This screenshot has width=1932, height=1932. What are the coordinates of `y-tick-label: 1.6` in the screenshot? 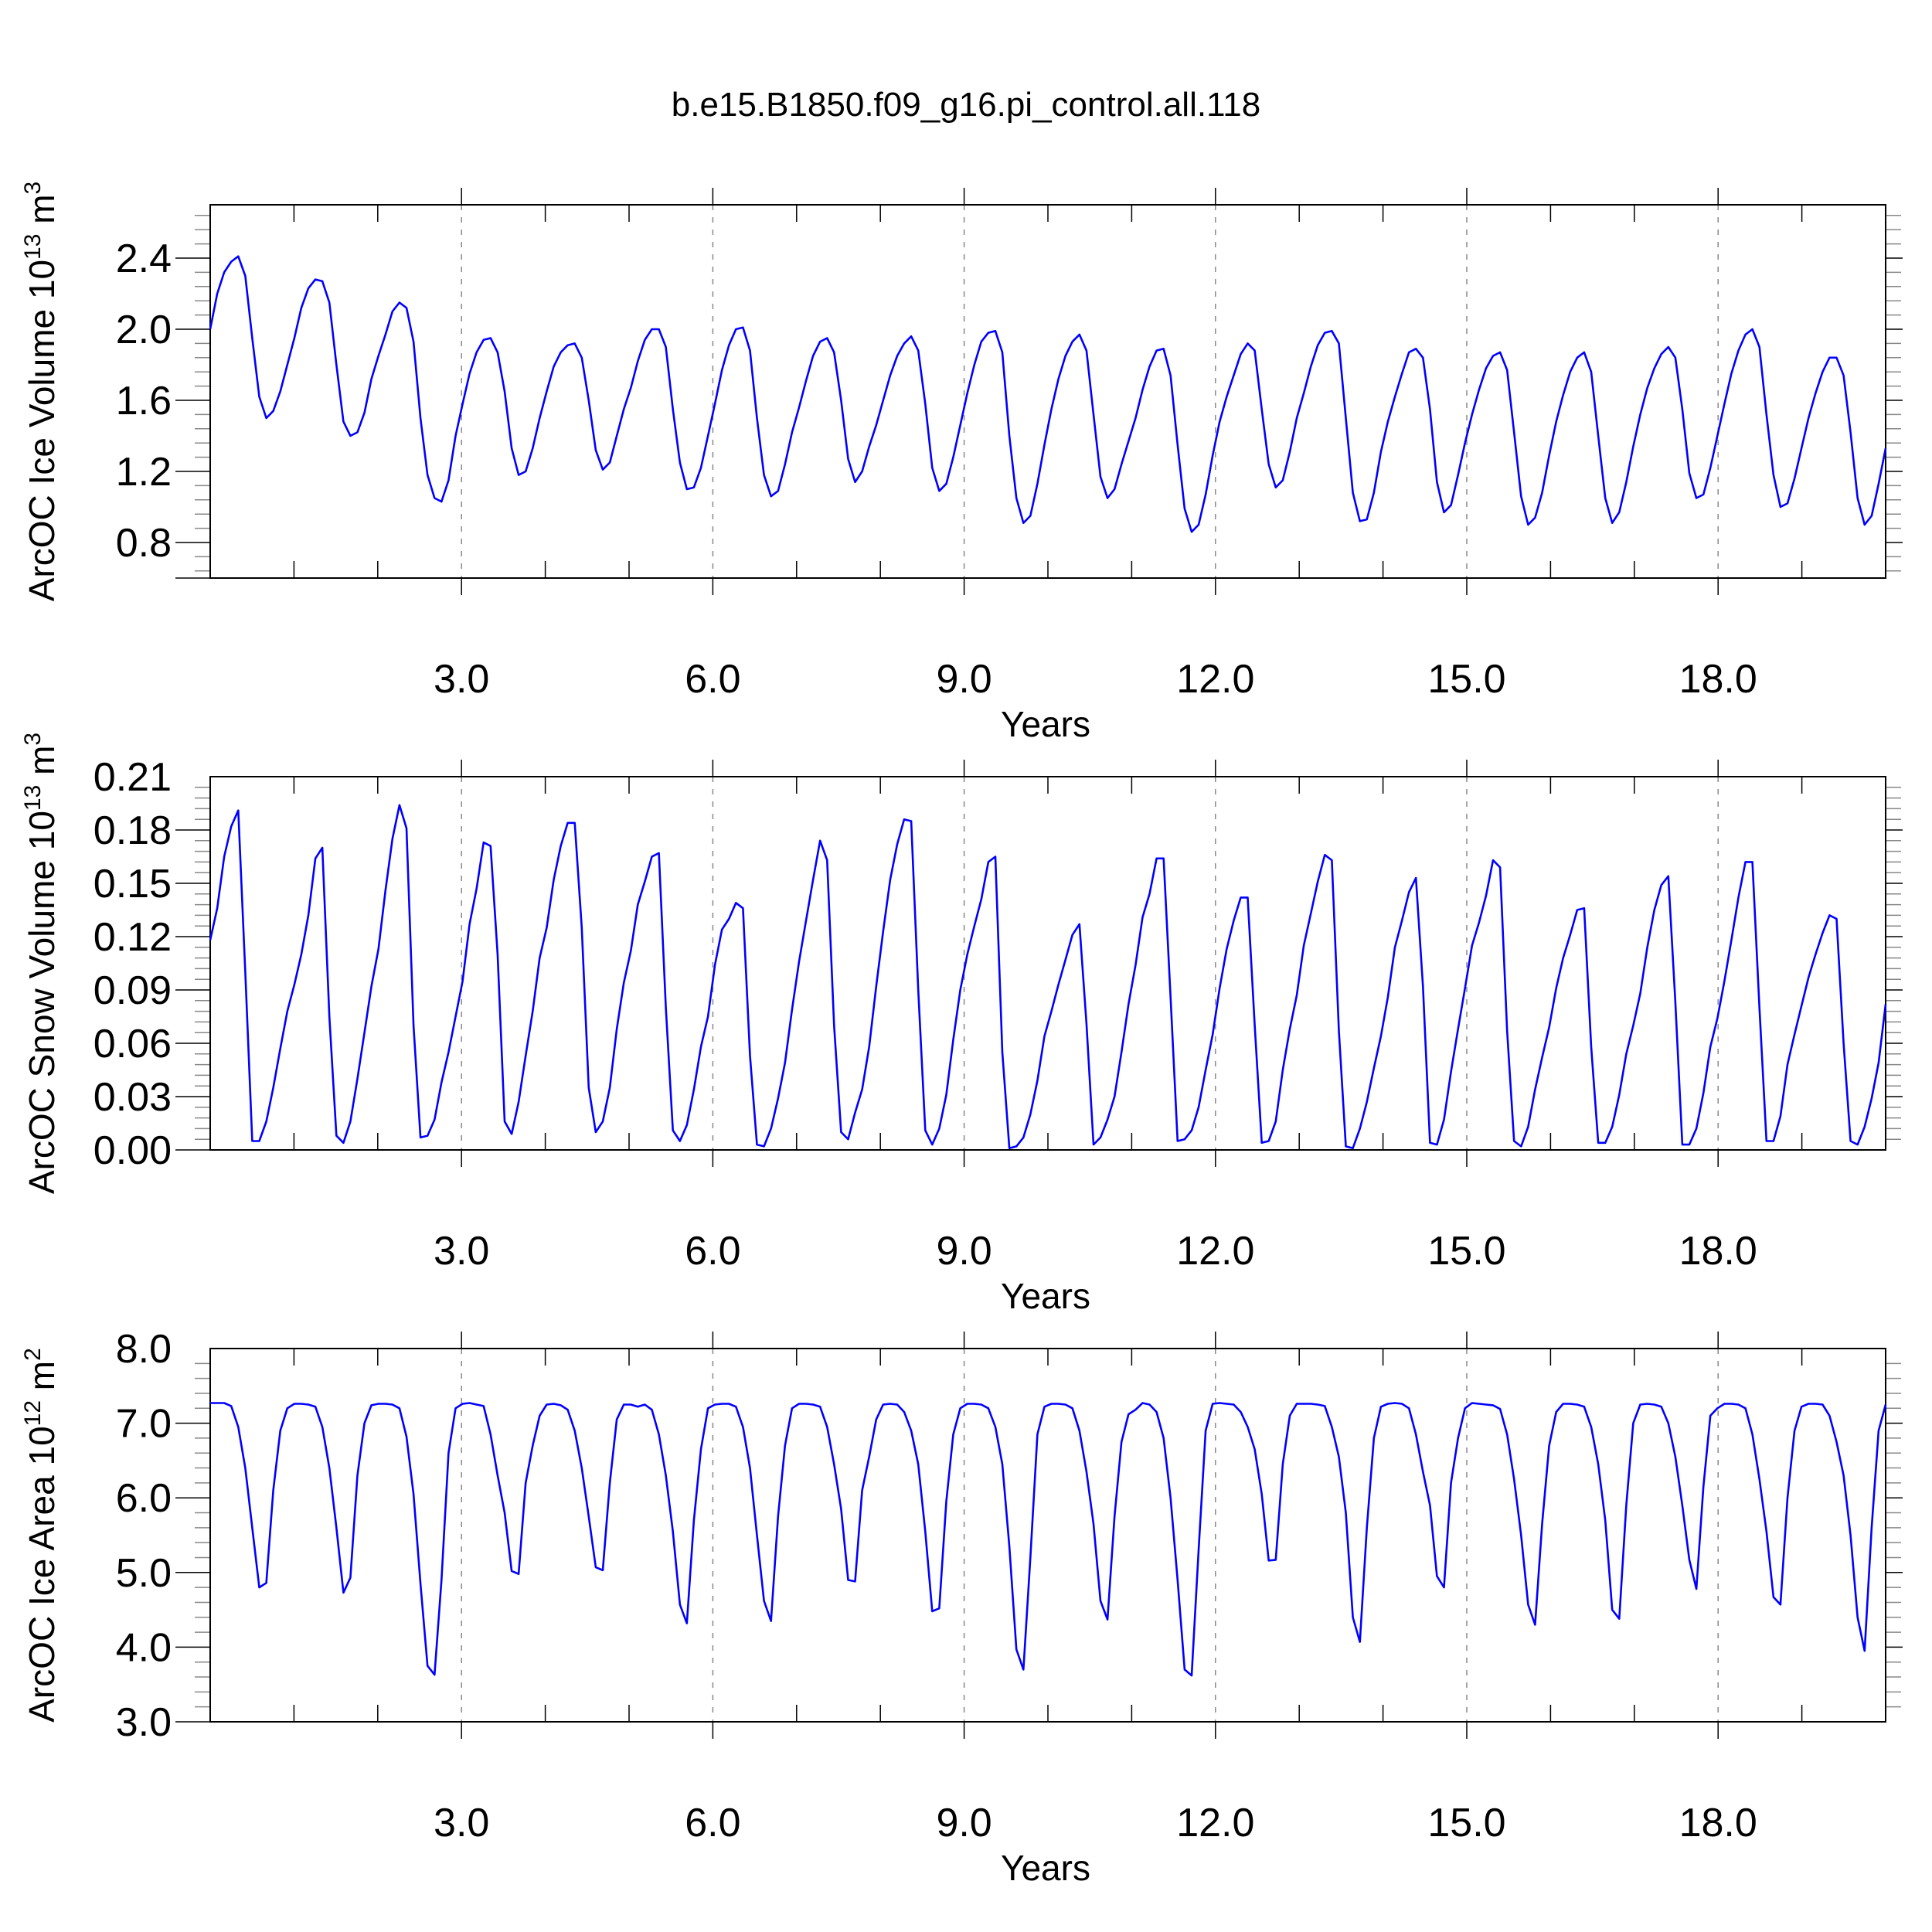 It's located at (144, 401).